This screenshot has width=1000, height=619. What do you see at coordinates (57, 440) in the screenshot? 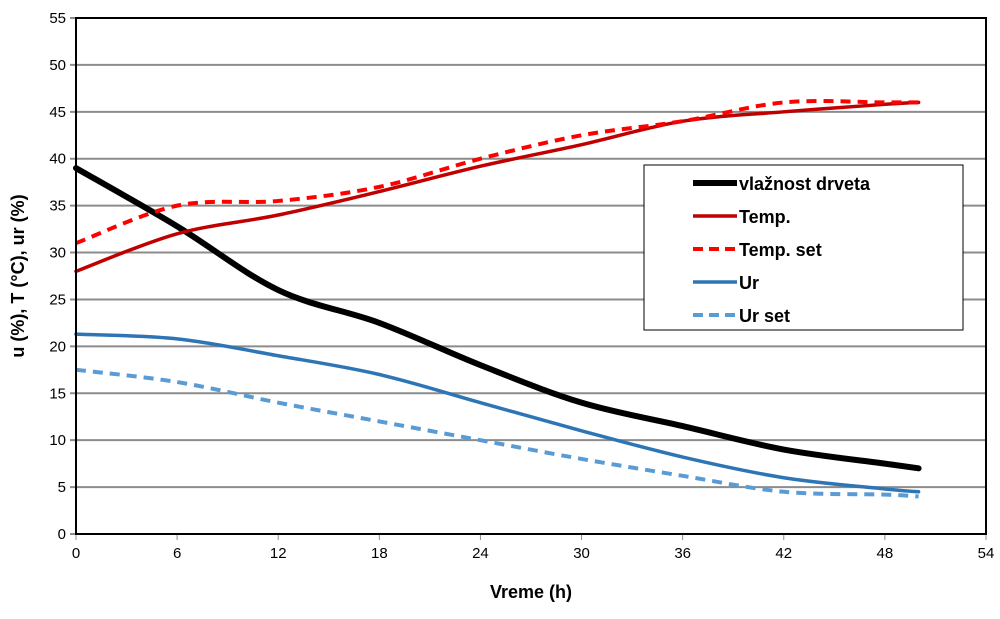
I see `y-tick-label: 10` at bounding box center [57, 440].